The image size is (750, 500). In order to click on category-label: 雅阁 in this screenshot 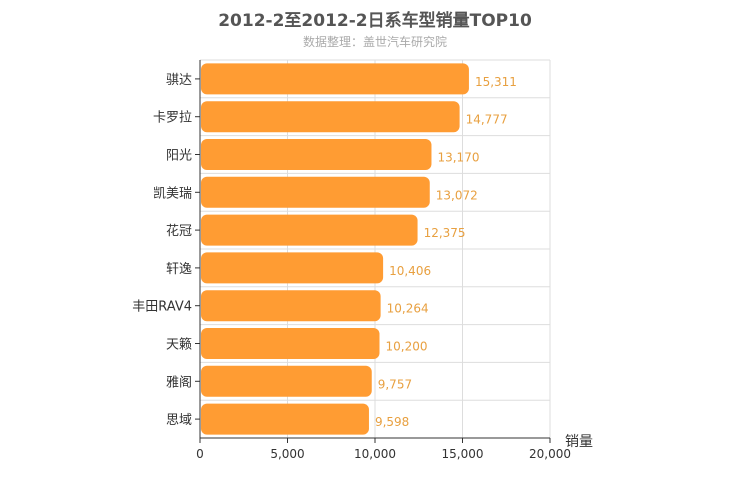, I will do `click(179, 382)`.